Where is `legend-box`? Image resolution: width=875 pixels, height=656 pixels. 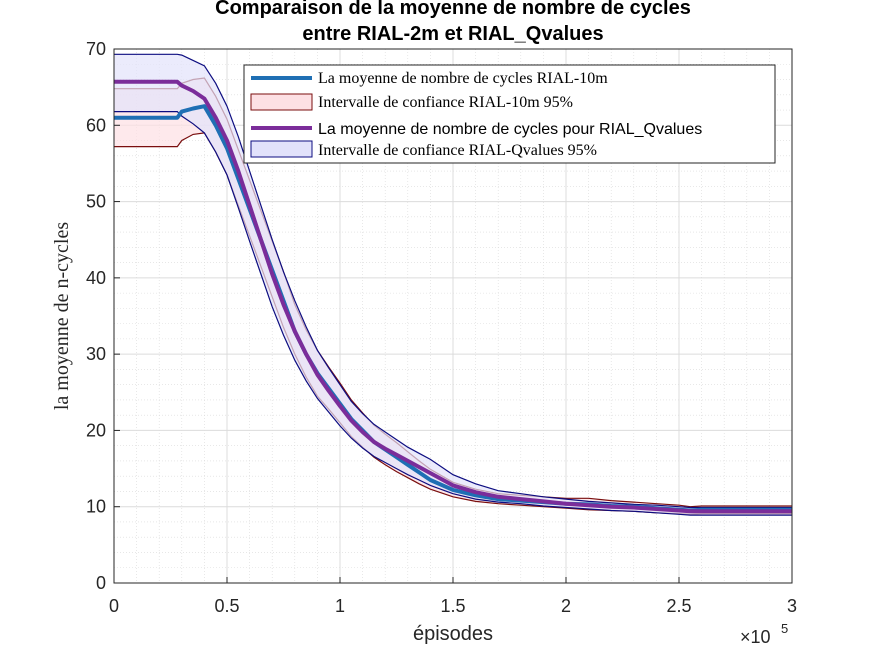
legend-box is located at coordinates (509, 114).